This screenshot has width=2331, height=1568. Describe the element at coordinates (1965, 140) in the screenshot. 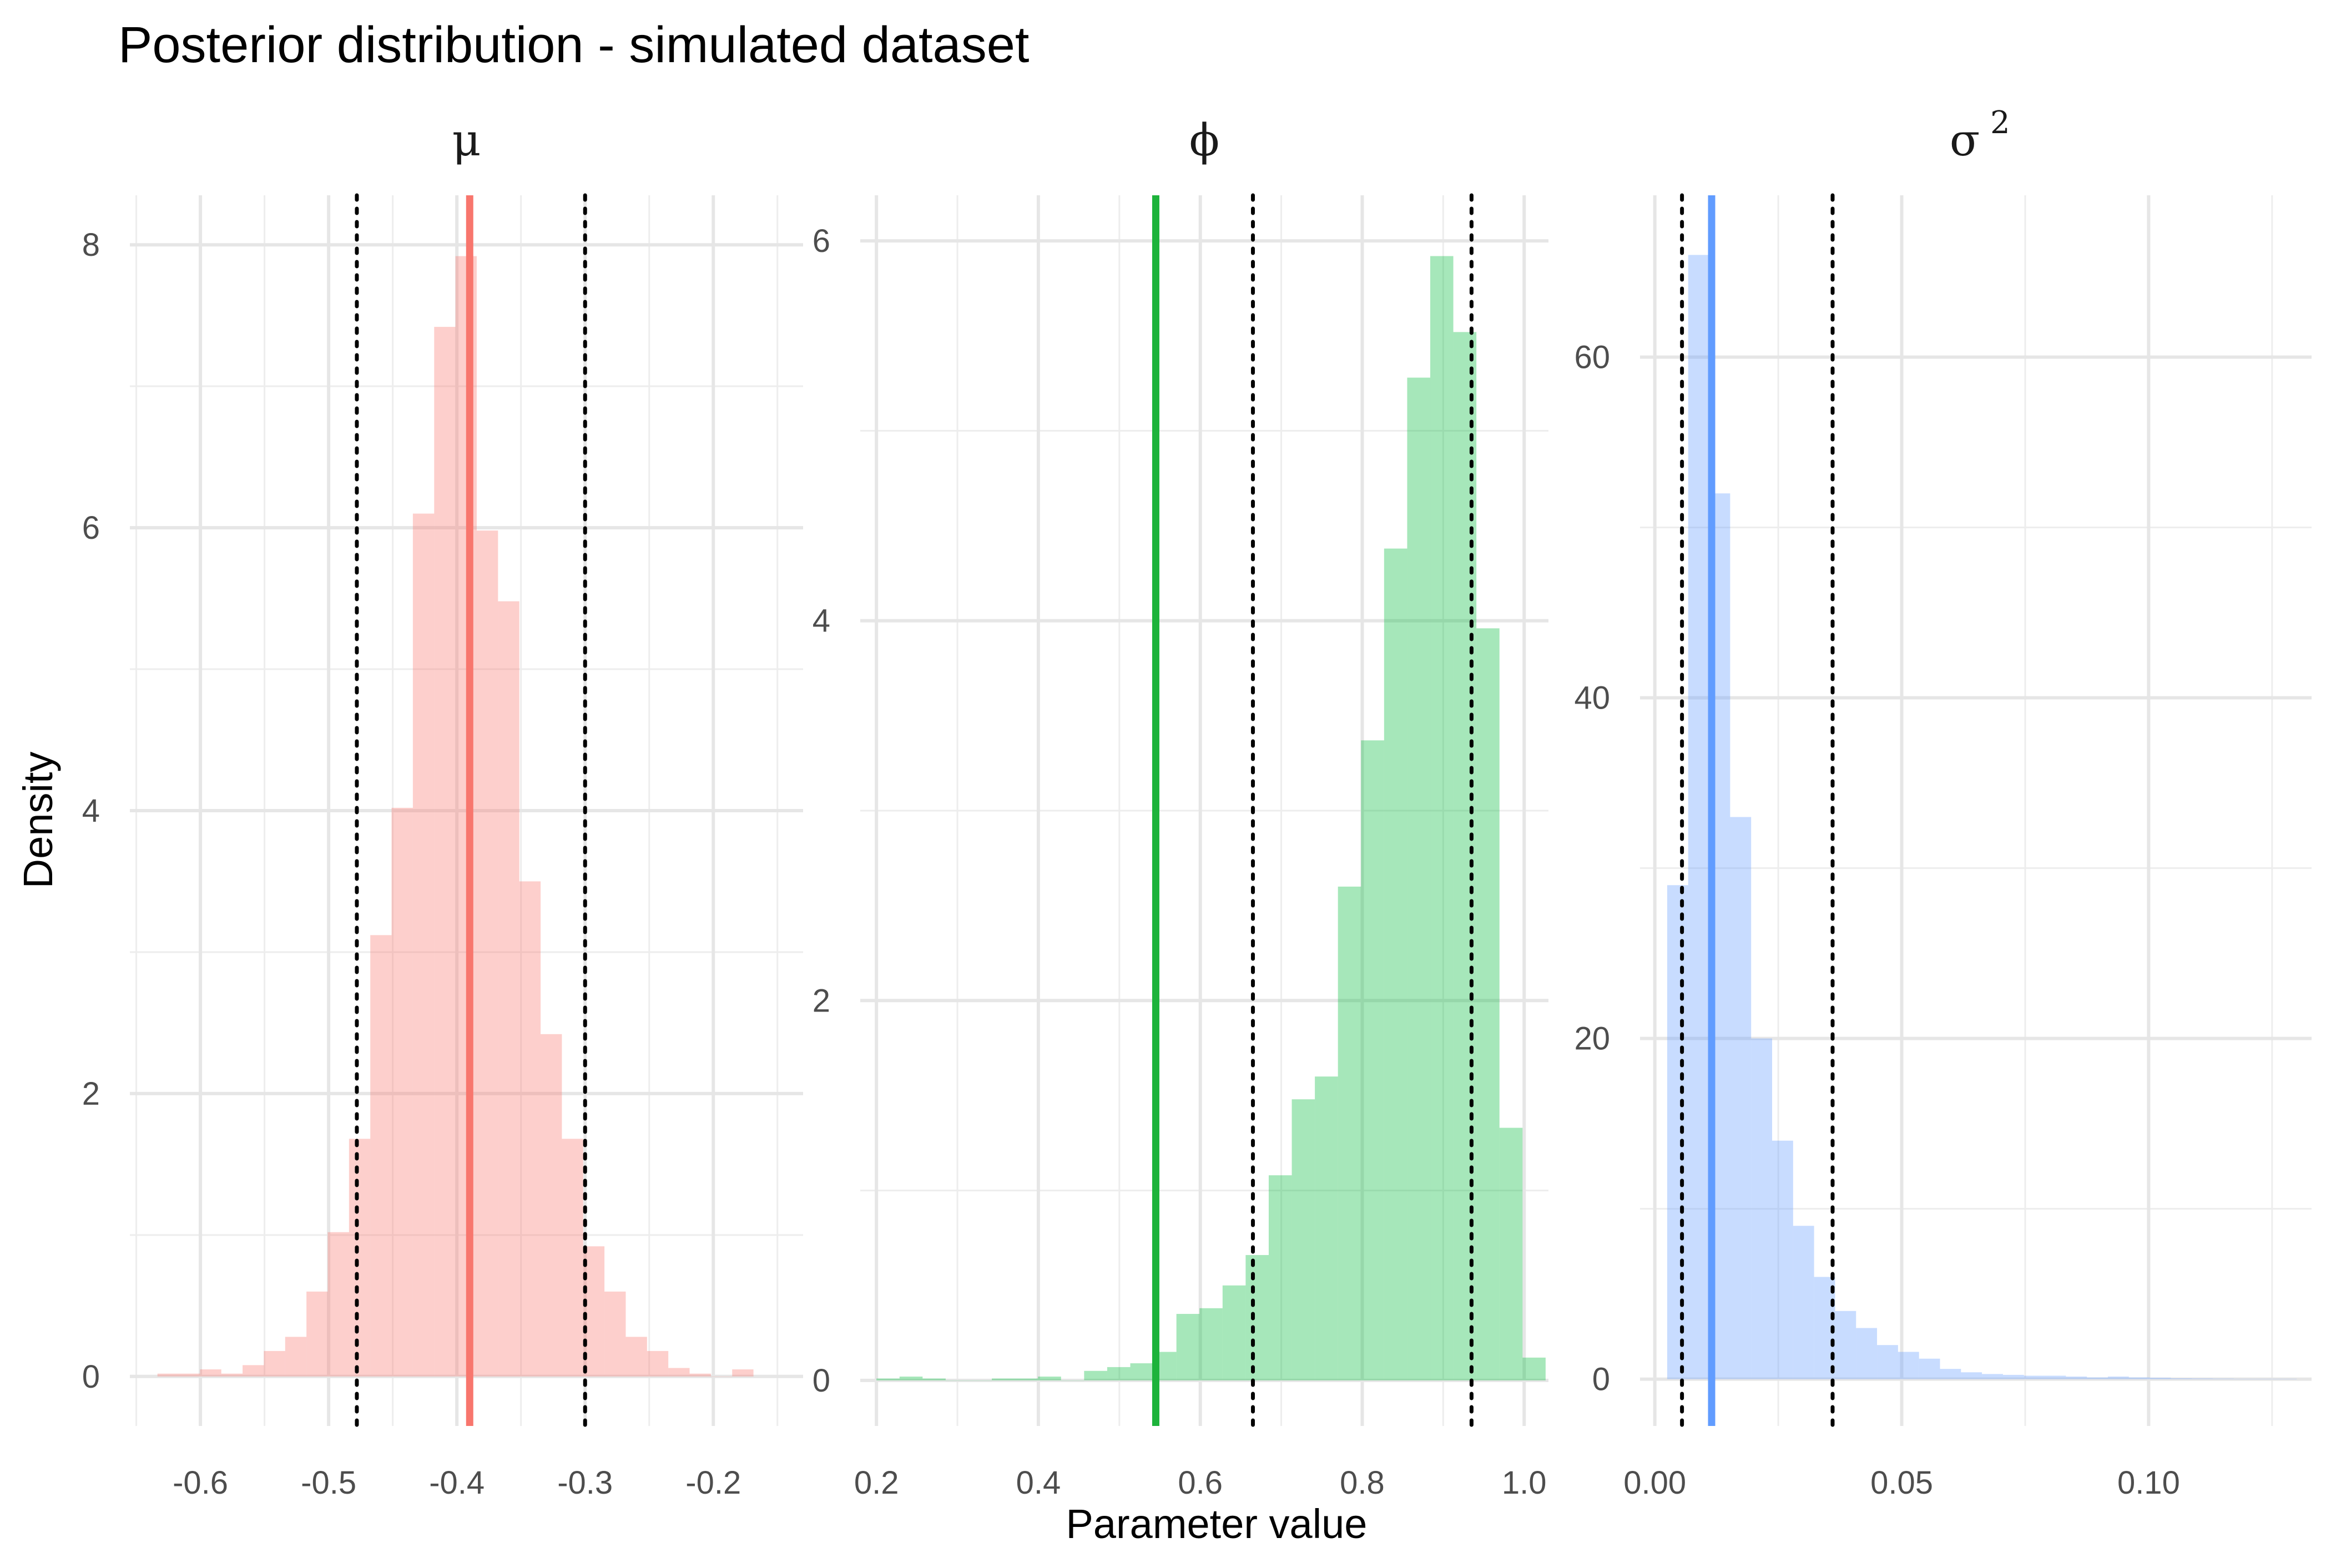

I see `facet-strip-label: σ` at that location.